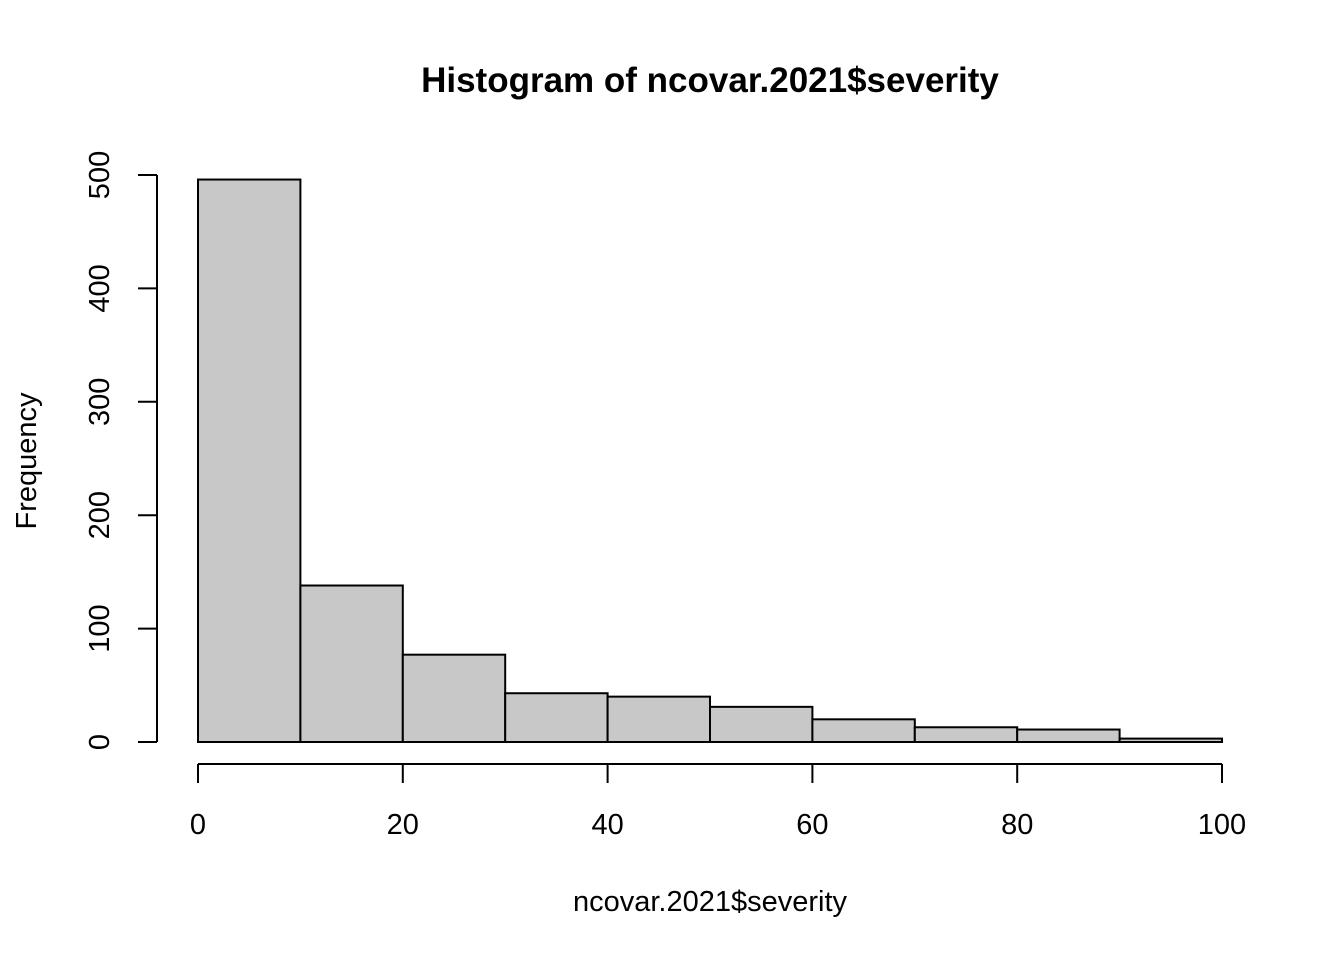  Describe the element at coordinates (100, 402) in the screenshot. I see `y-tick-label: 300` at that location.